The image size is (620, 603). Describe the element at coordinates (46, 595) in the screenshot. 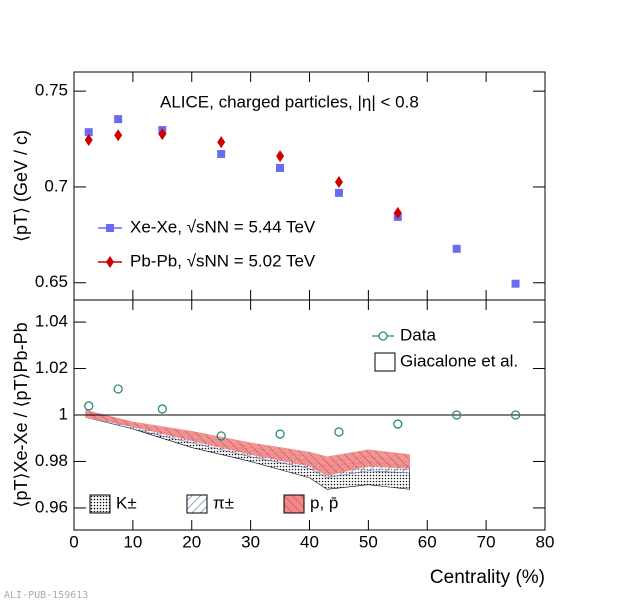

I see `footer-note: ALI-PUB-159613` at that location.